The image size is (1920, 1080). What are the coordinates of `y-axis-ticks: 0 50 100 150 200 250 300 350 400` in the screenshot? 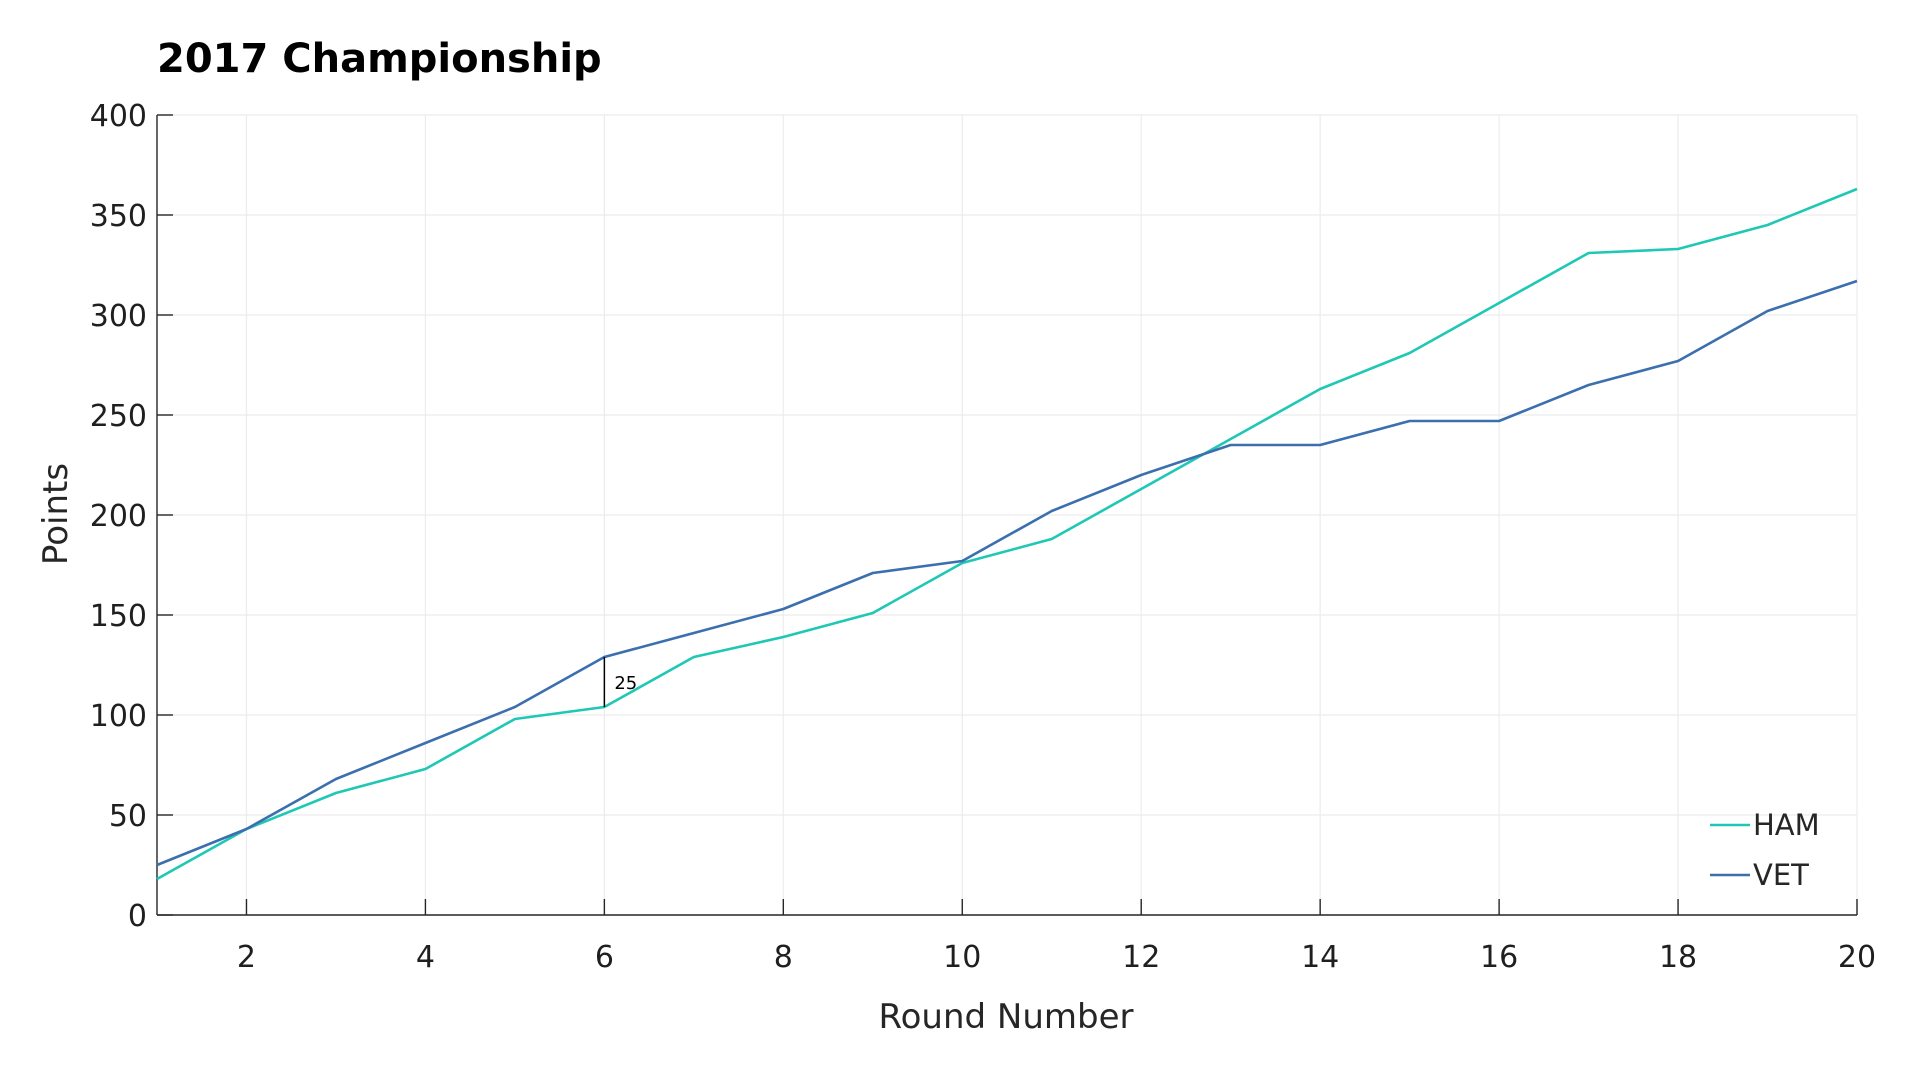 It's located at (131, 516).